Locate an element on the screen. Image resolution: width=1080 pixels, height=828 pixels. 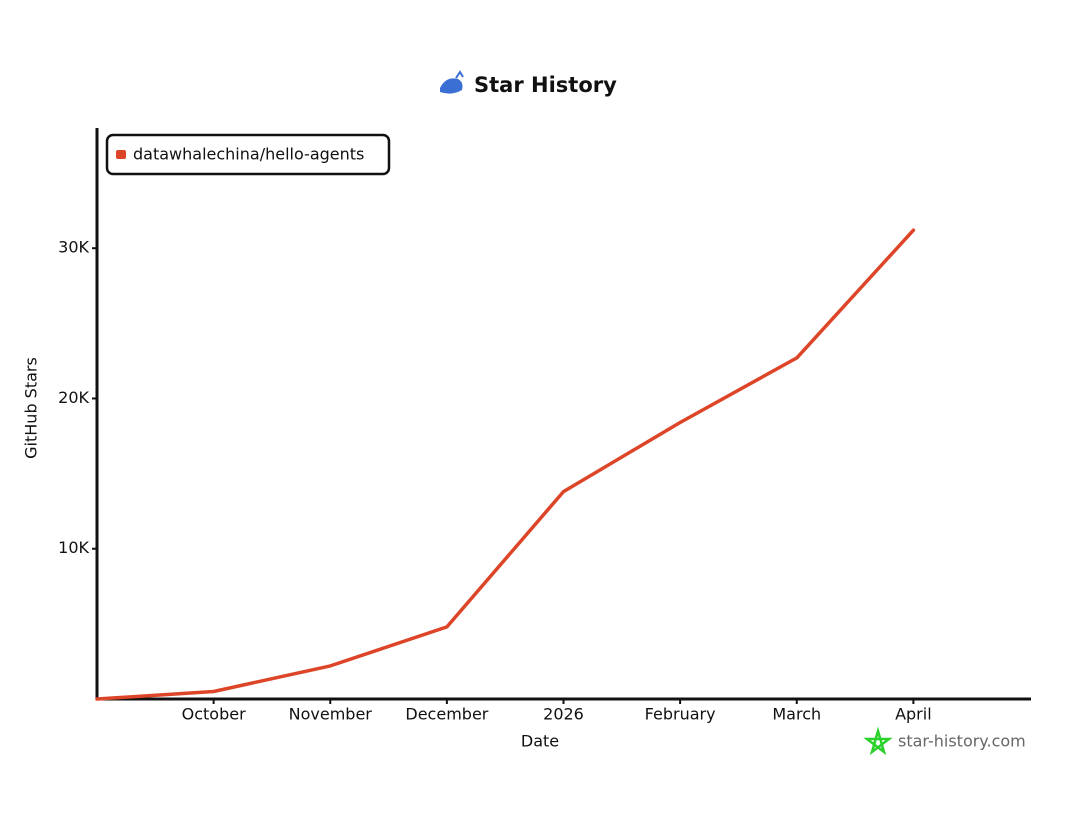
x-tick-label: 2026 is located at coordinates (563, 714).